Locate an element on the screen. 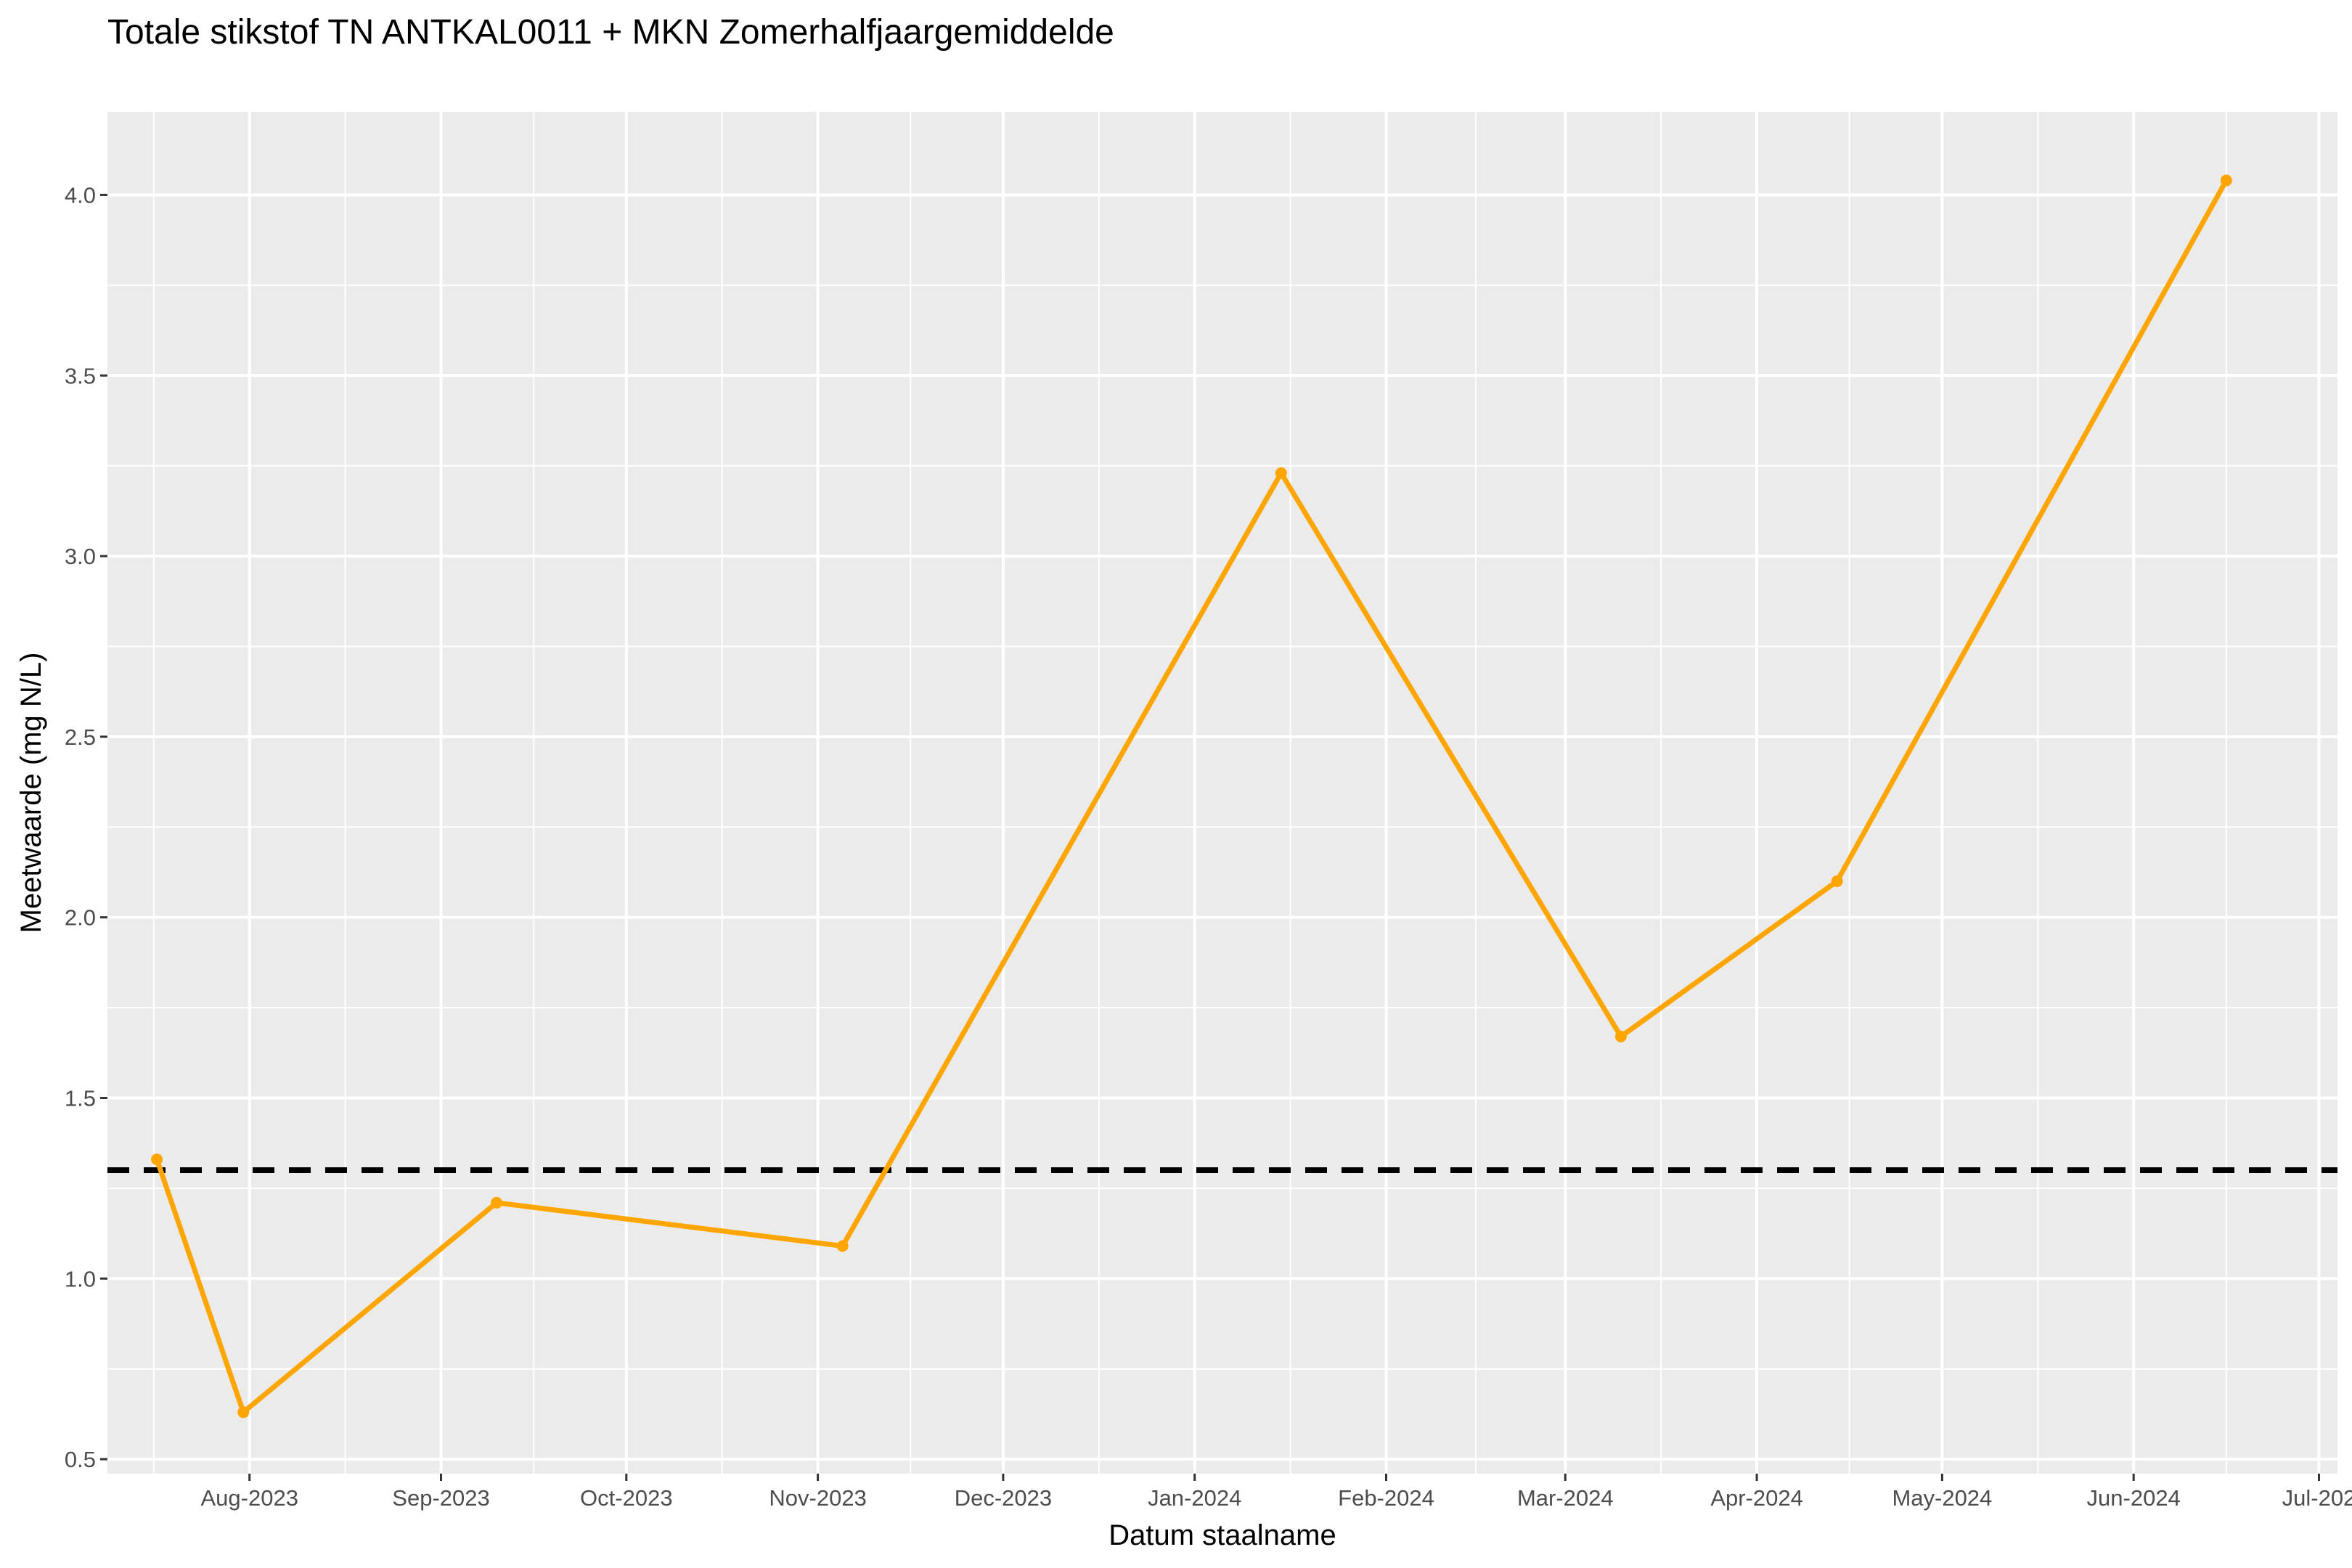  y-tick-label: 2.0 is located at coordinates (81, 918).